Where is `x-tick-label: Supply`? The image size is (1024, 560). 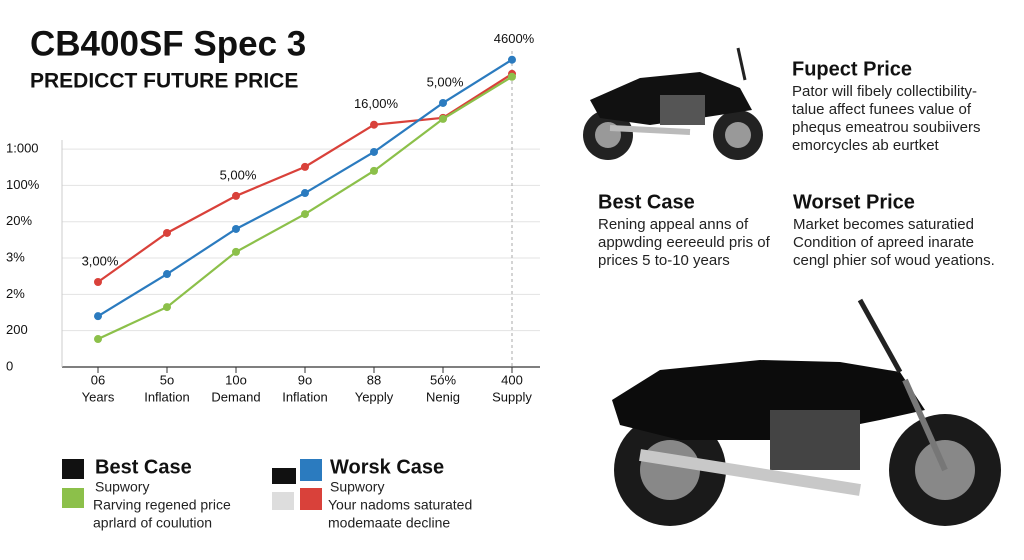 x-tick-label: Supply is located at coordinates (512, 396).